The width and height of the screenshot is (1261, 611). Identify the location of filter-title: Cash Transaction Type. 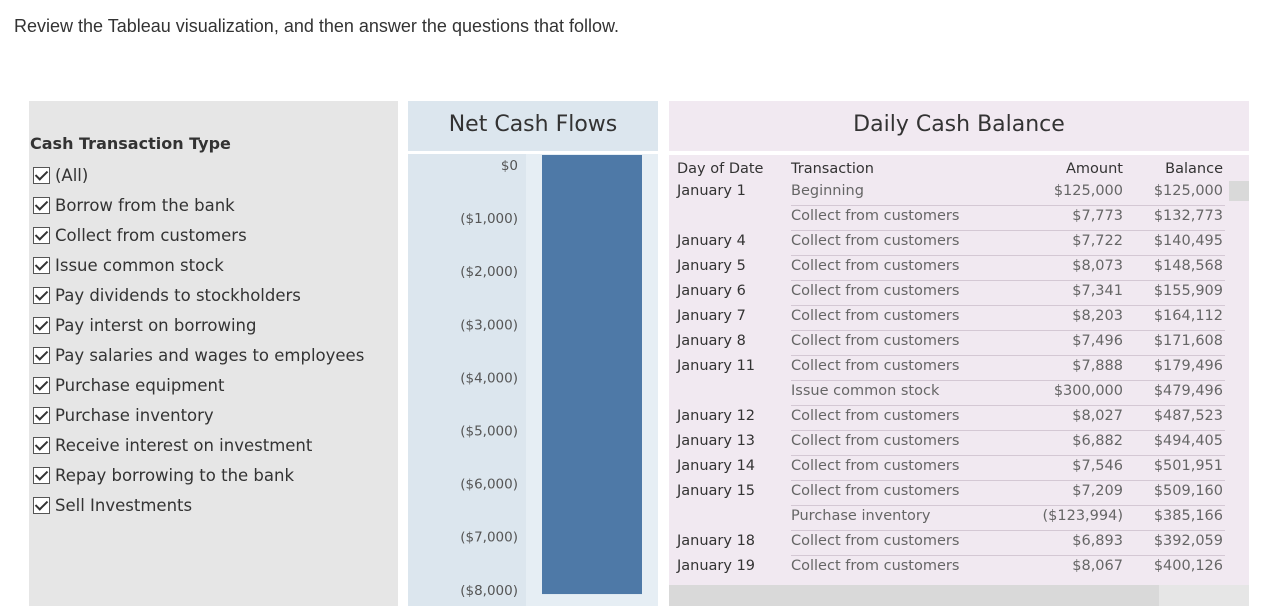
(130, 143).